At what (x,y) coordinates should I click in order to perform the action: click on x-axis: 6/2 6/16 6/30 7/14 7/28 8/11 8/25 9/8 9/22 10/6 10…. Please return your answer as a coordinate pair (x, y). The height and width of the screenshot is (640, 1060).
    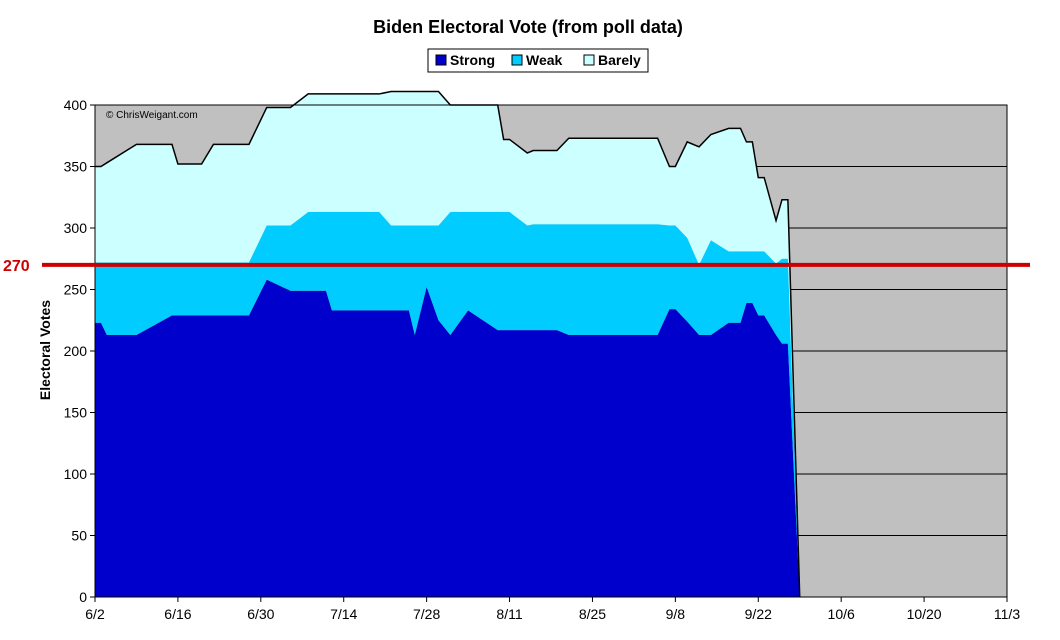
    Looking at the image, I should click on (552, 609).